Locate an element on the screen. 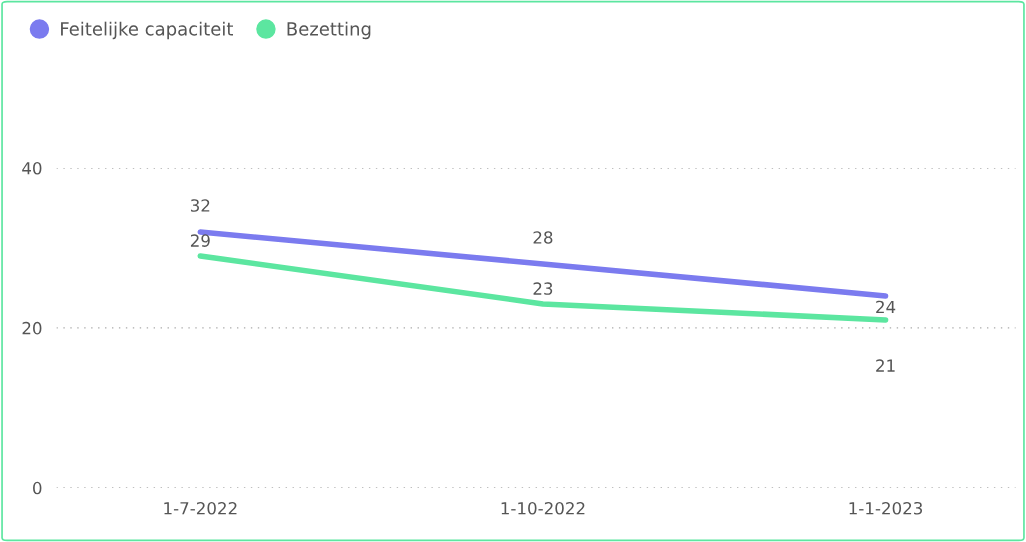  data-label: 28 is located at coordinates (543, 237).